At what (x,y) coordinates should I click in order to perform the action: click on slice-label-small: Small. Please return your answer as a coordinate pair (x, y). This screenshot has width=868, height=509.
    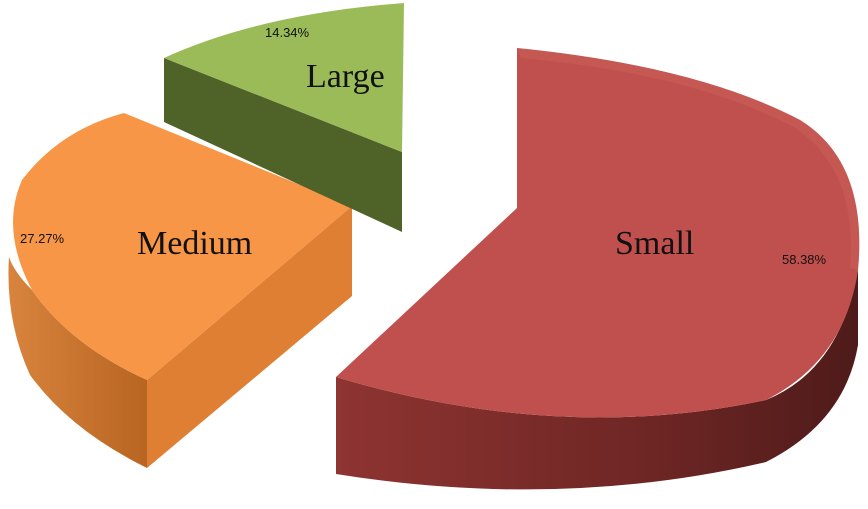
    Looking at the image, I should click on (654, 243).